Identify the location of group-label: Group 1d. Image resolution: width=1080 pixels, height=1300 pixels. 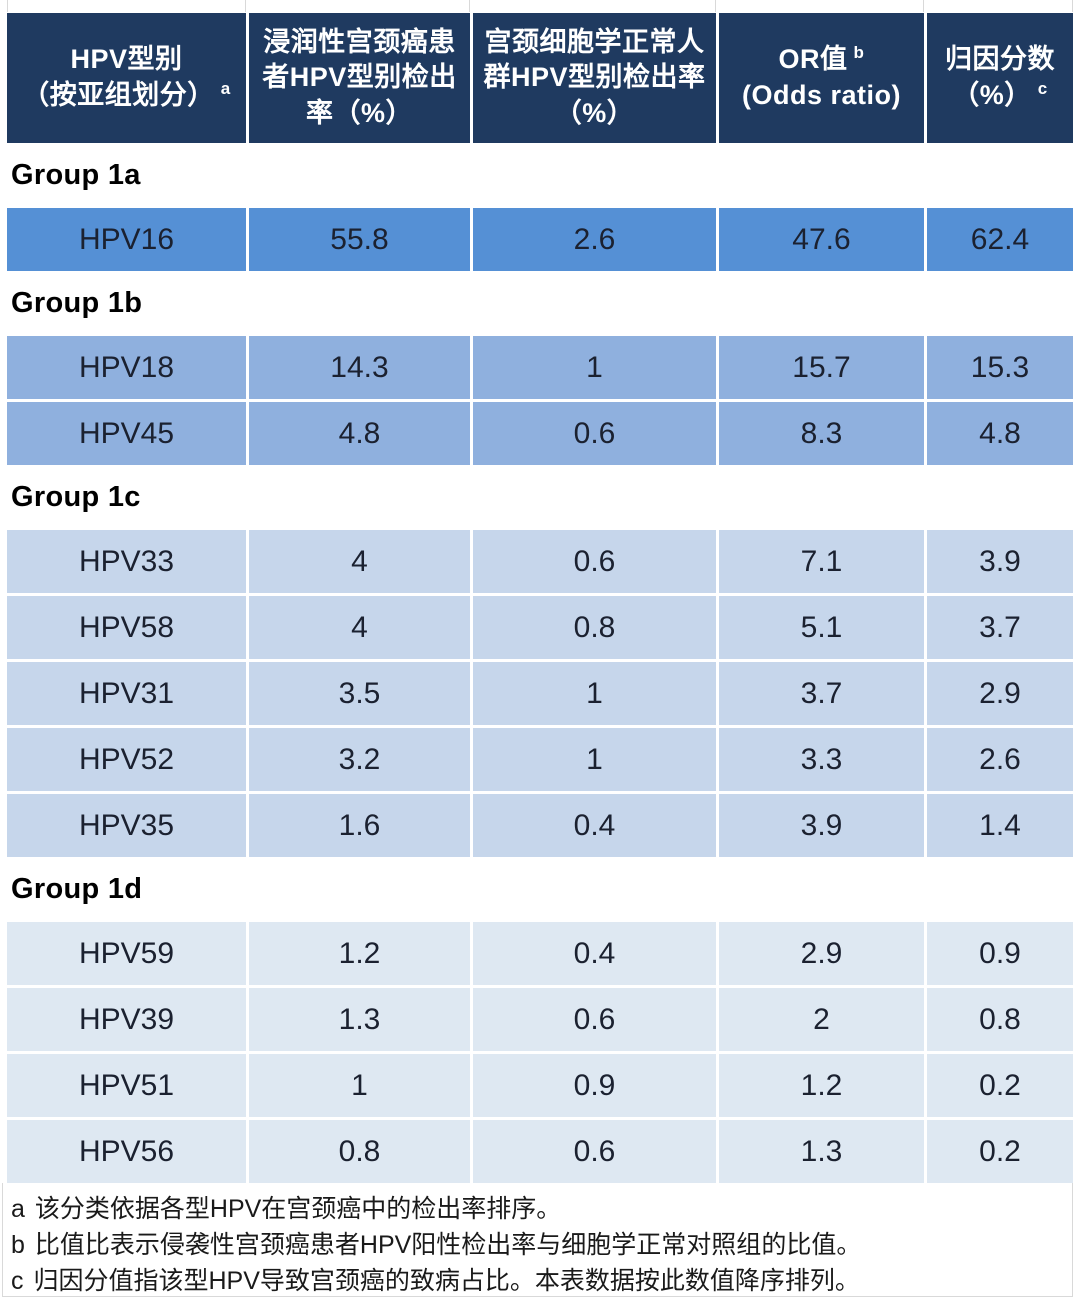
(77, 889).